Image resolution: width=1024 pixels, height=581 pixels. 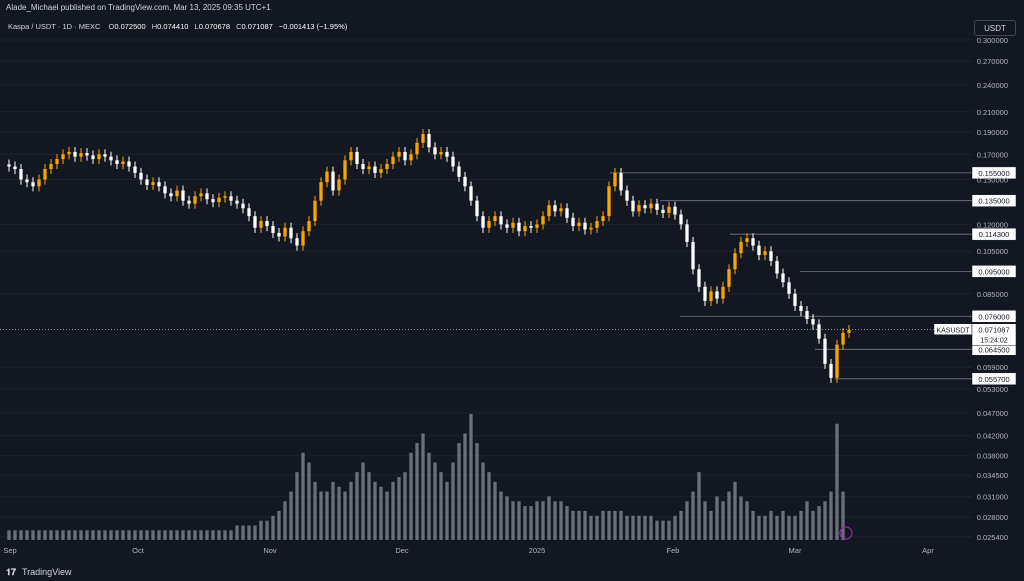 What do you see at coordinates (173, 26) in the screenshot?
I see `high-value: 0.074410` at bounding box center [173, 26].